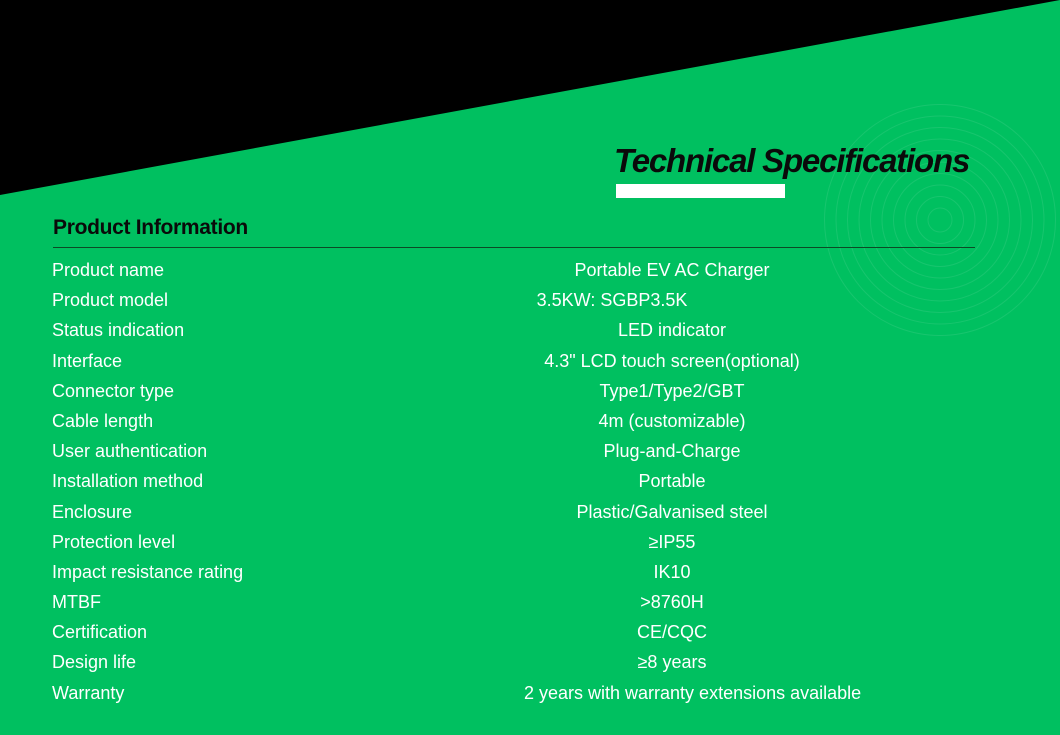 This screenshot has height=735, width=1060. Describe the element at coordinates (108, 270) in the screenshot. I see `spec-label: Product name` at that location.